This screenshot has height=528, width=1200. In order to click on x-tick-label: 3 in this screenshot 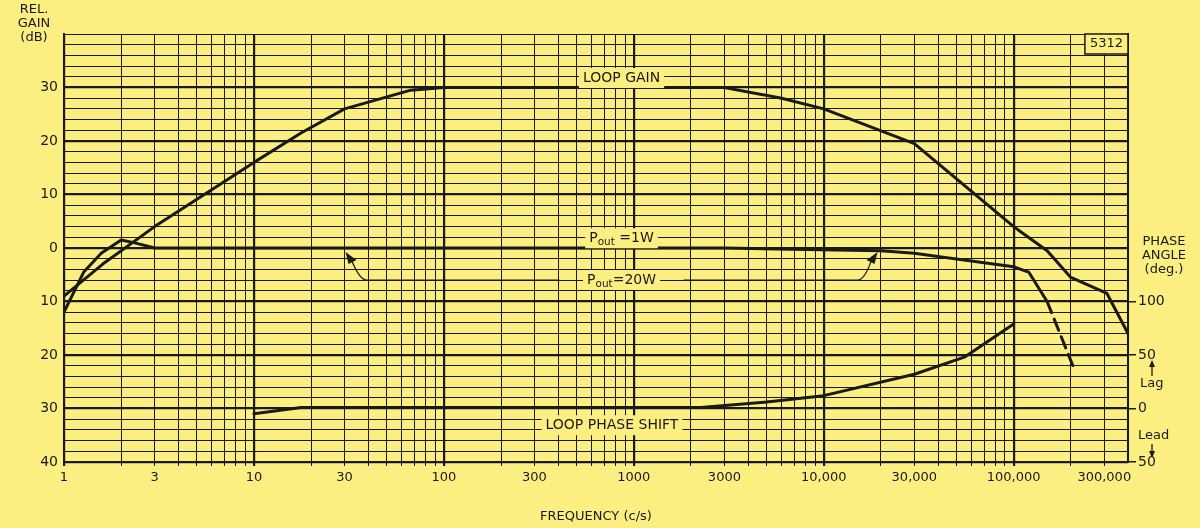, I will do `click(154, 477)`.